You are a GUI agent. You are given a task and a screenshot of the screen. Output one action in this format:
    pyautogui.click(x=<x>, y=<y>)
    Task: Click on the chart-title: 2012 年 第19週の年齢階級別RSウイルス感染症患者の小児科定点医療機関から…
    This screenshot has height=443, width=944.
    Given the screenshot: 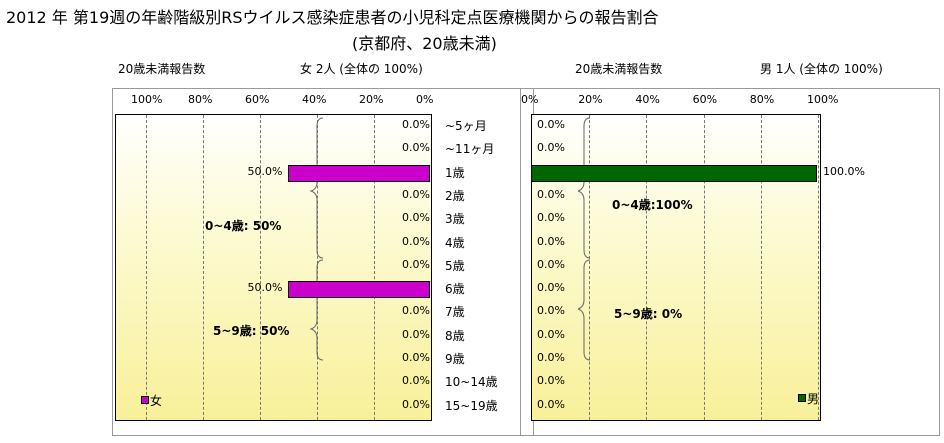 What is the action you would take?
    pyautogui.click(x=332, y=17)
    